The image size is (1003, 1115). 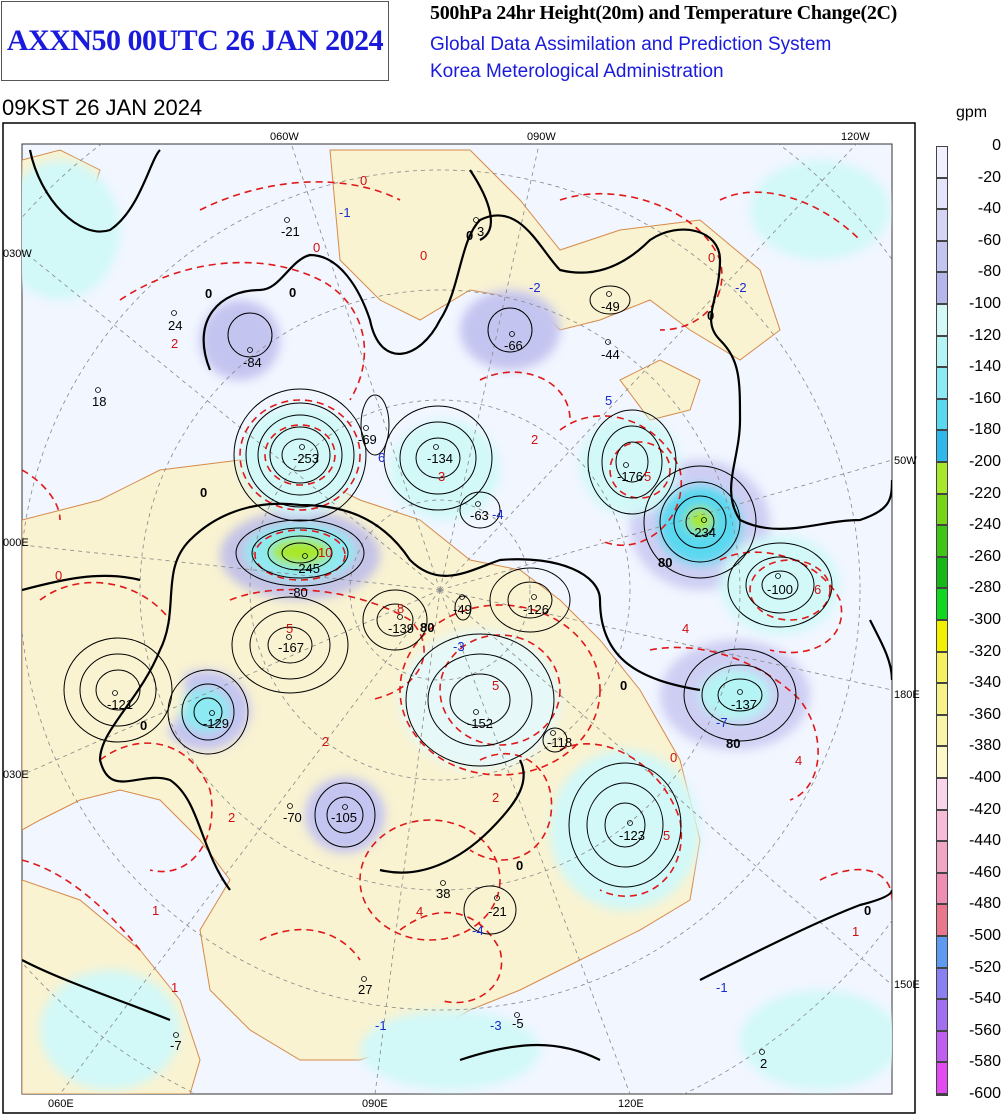 I want to click on chart-id-box: AXXN50 00UTC 26 JAN 2024, so click(x=195, y=41).